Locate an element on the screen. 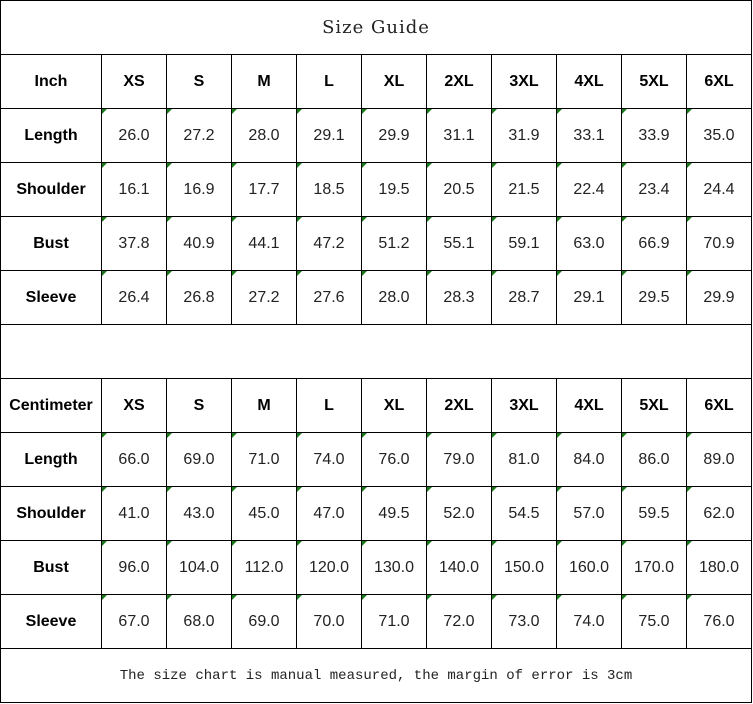 The height and width of the screenshot is (704, 753). unit-header: Centimeter is located at coordinates (51, 405).